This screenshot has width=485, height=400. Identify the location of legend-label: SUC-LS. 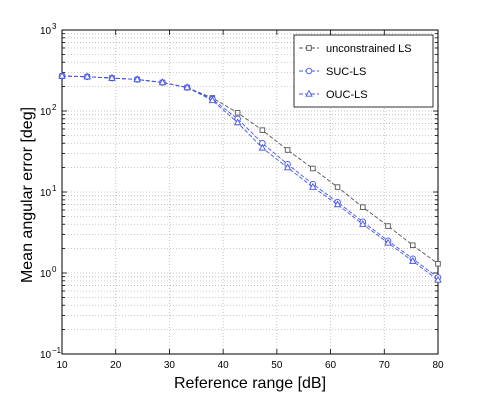
(346, 72).